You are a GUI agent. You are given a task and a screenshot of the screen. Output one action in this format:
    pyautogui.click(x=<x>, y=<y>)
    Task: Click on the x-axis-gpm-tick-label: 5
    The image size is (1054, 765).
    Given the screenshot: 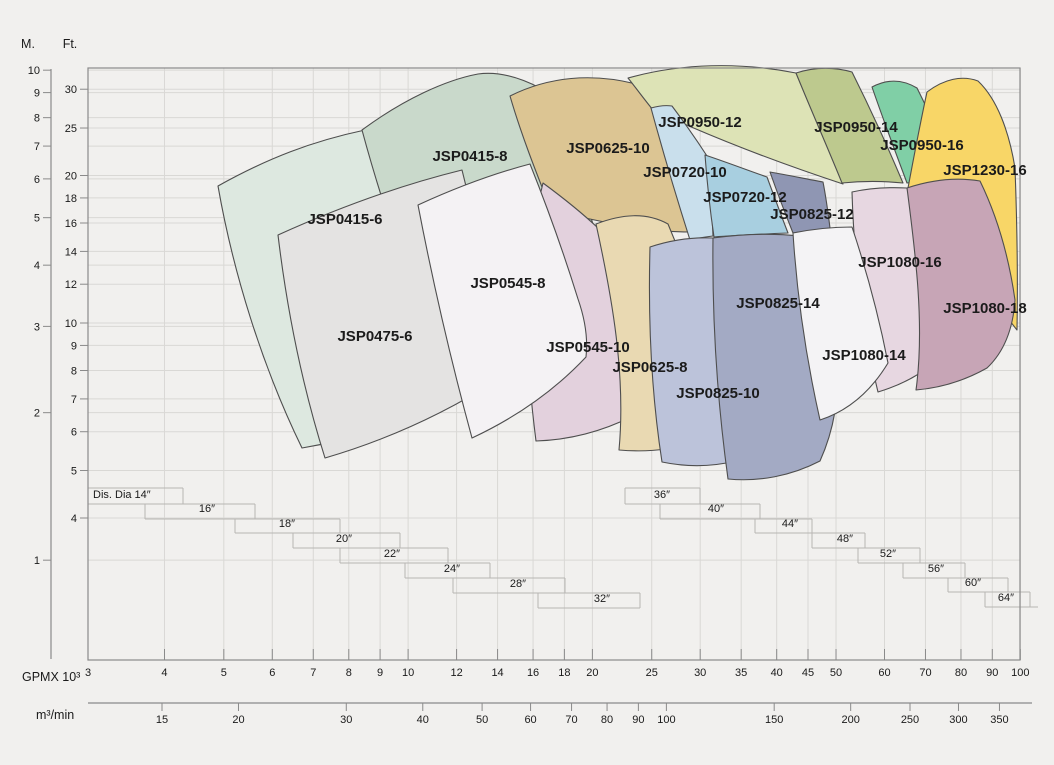 What is the action you would take?
    pyautogui.click(x=224, y=673)
    